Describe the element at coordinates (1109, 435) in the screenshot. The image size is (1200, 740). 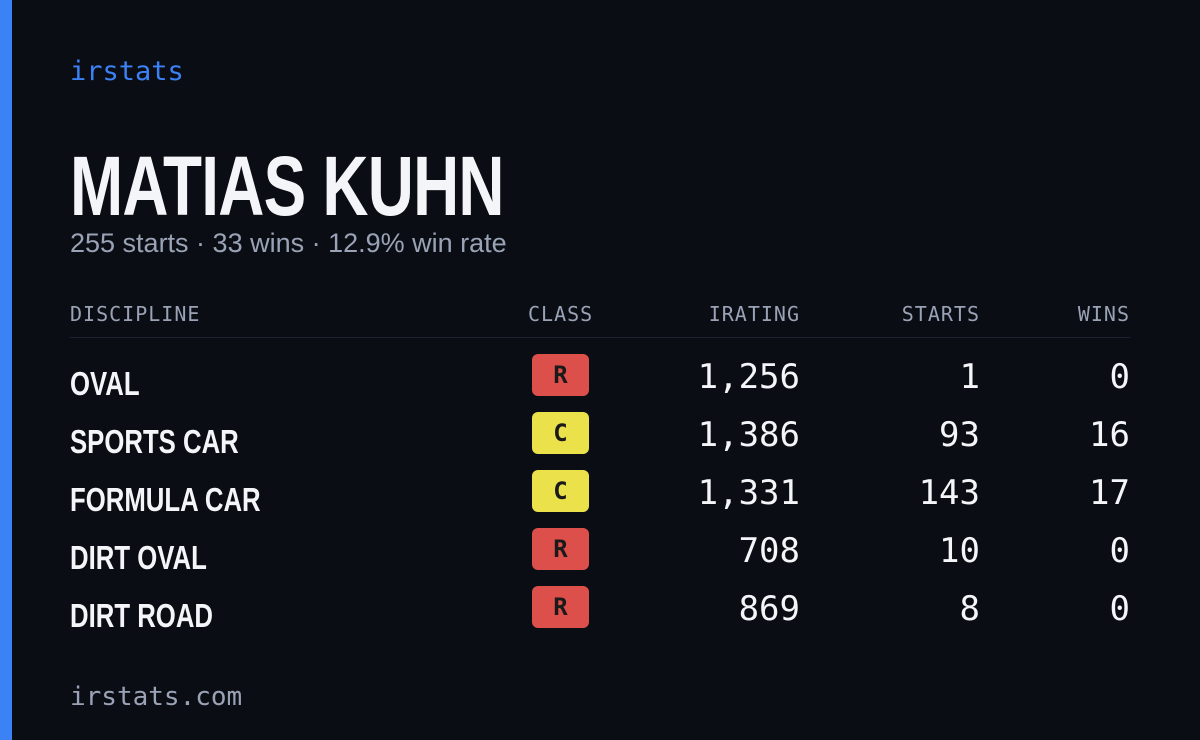
I see `wins: 16` at that location.